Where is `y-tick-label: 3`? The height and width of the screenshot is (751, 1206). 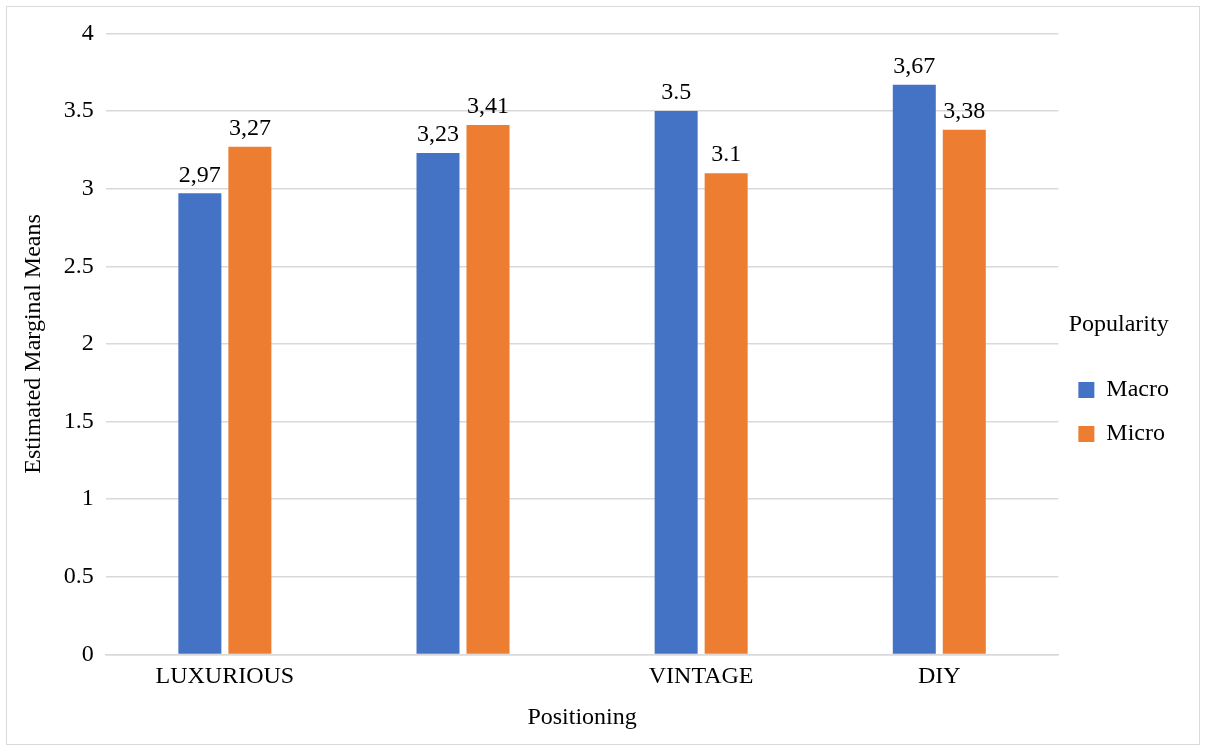
y-tick-label: 3 is located at coordinates (87, 186).